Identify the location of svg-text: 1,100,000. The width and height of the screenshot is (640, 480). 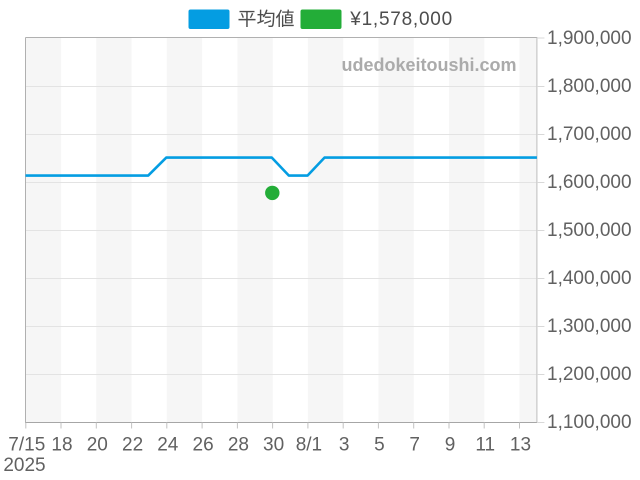
(589, 422).